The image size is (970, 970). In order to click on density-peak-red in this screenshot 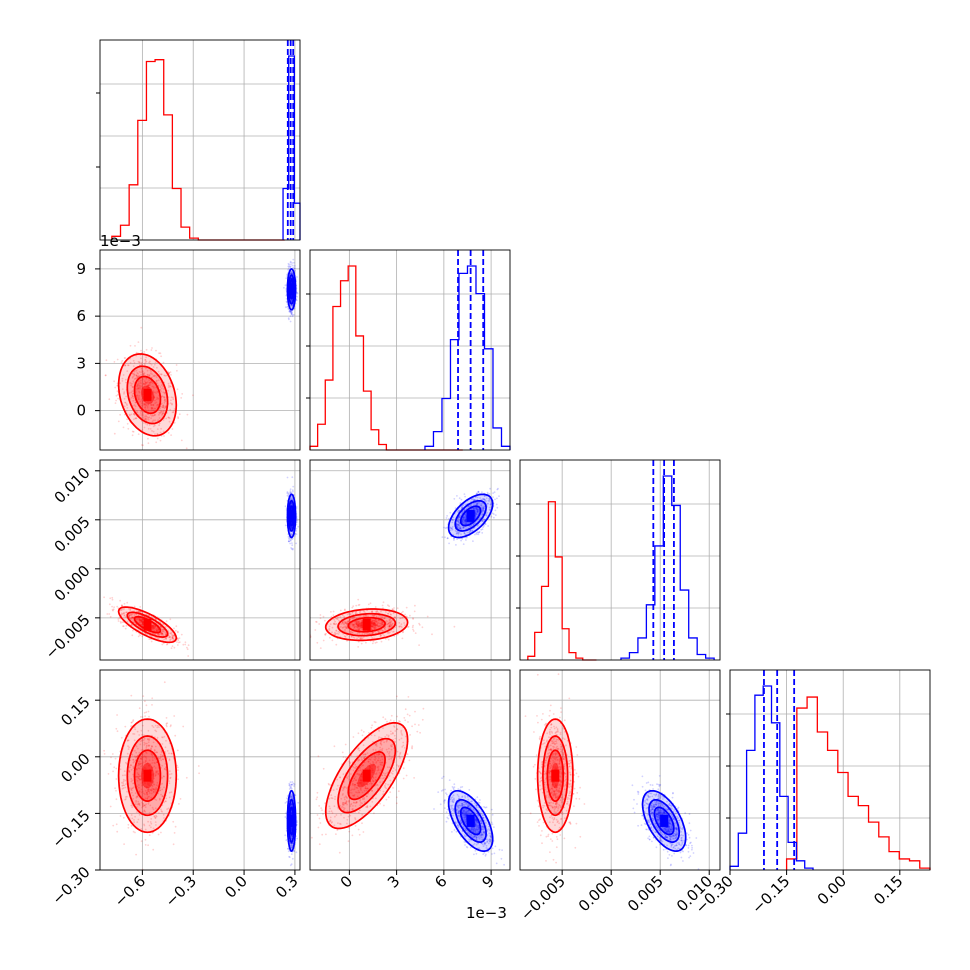, I will do `click(147, 394)`.